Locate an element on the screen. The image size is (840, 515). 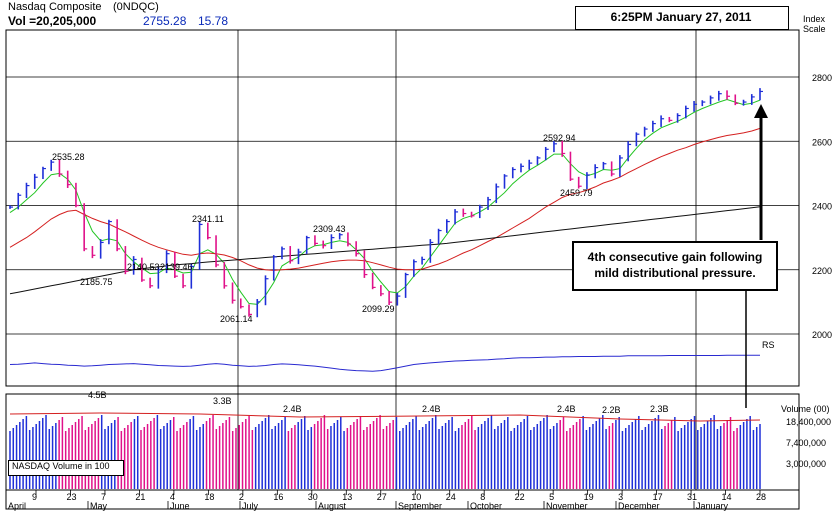
month-label: June is located at coordinates (180, 506).